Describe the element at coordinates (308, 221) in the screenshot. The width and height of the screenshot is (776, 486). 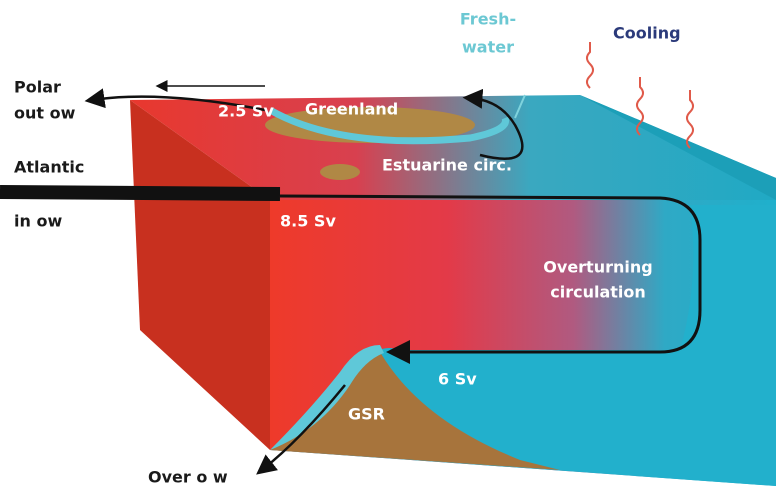
I see `flow-label: 8.5 Sv` at that location.